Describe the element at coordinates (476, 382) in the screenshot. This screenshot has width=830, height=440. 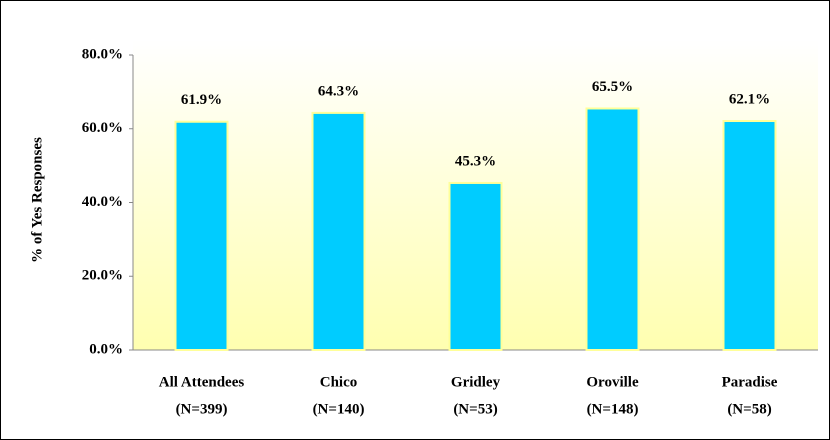
I see `x-tick-label: Gridley` at that location.